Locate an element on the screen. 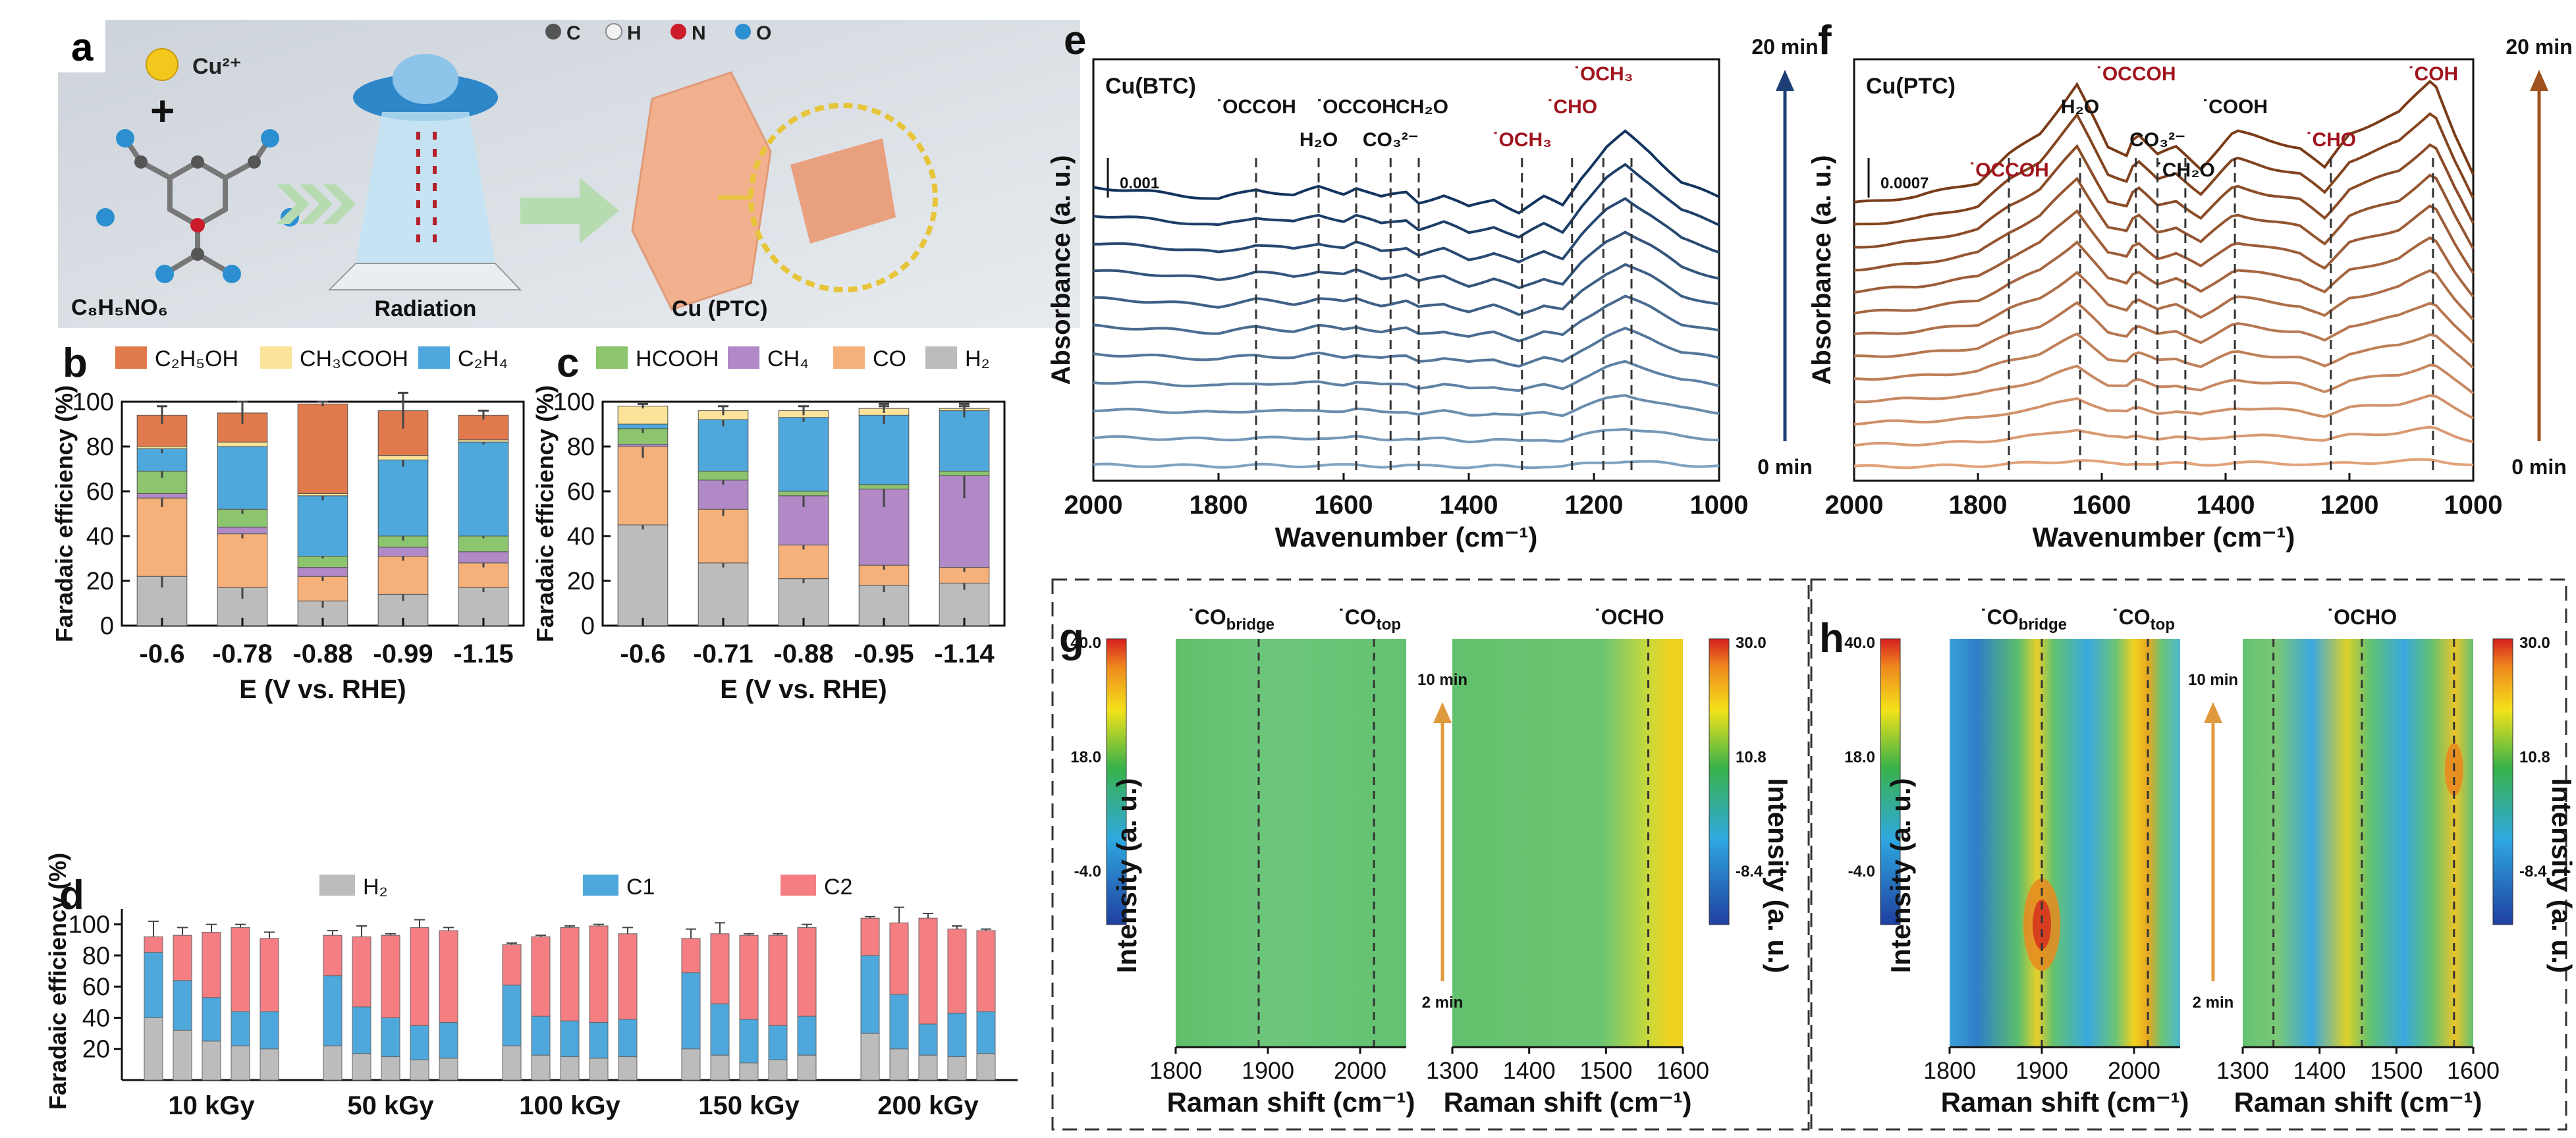 The image size is (2576, 1138). peak-label: ˙CObridge is located at coordinates (2023, 619).